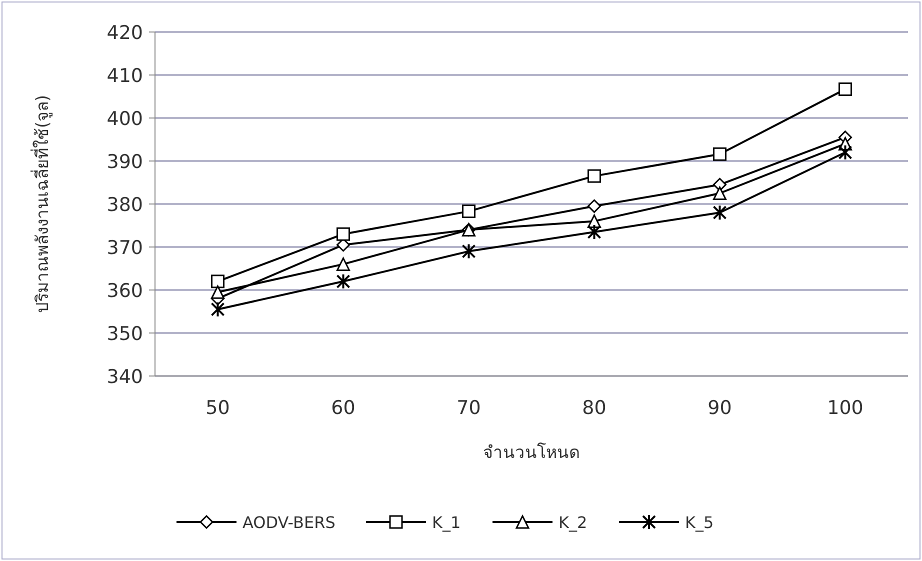  What do you see at coordinates (124, 33) in the screenshot?
I see `y-tick-label: 420` at bounding box center [124, 33].